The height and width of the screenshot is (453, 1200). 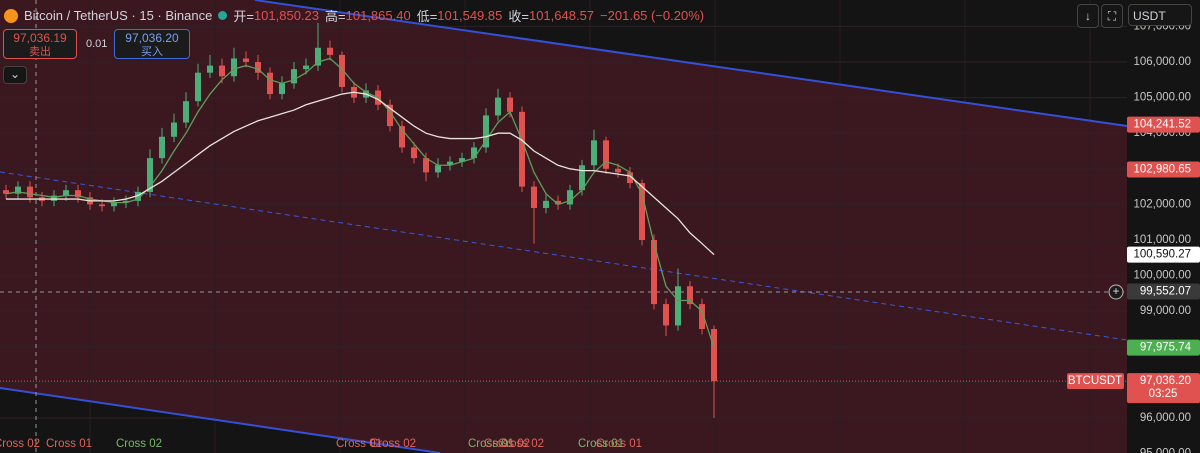 I want to click on y-tick-label: 99,000.00, so click(x=1165, y=311).